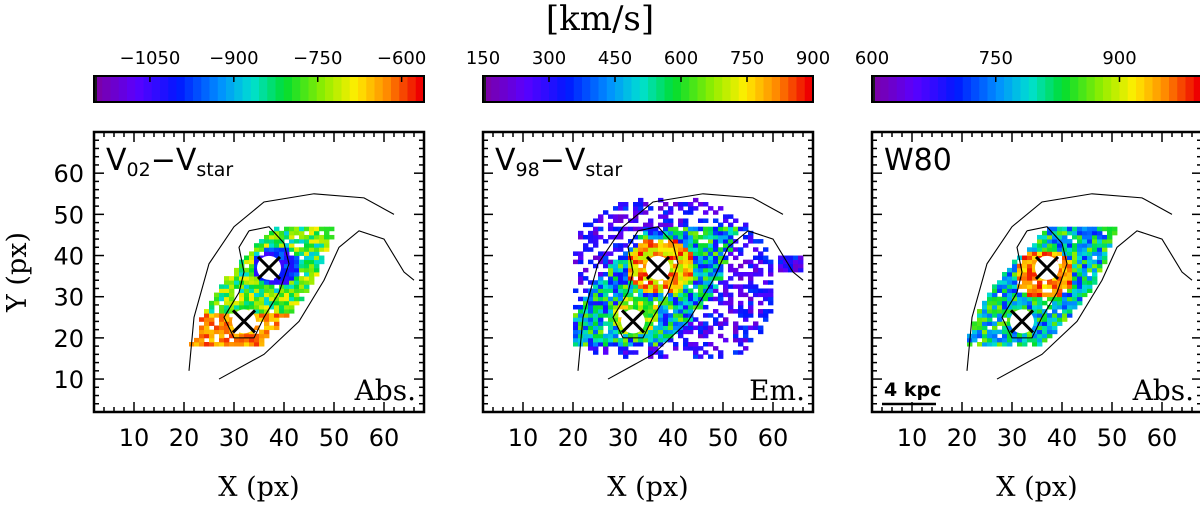 The height and width of the screenshot is (506, 1200). I want to click on contours, so click(1079, 286).